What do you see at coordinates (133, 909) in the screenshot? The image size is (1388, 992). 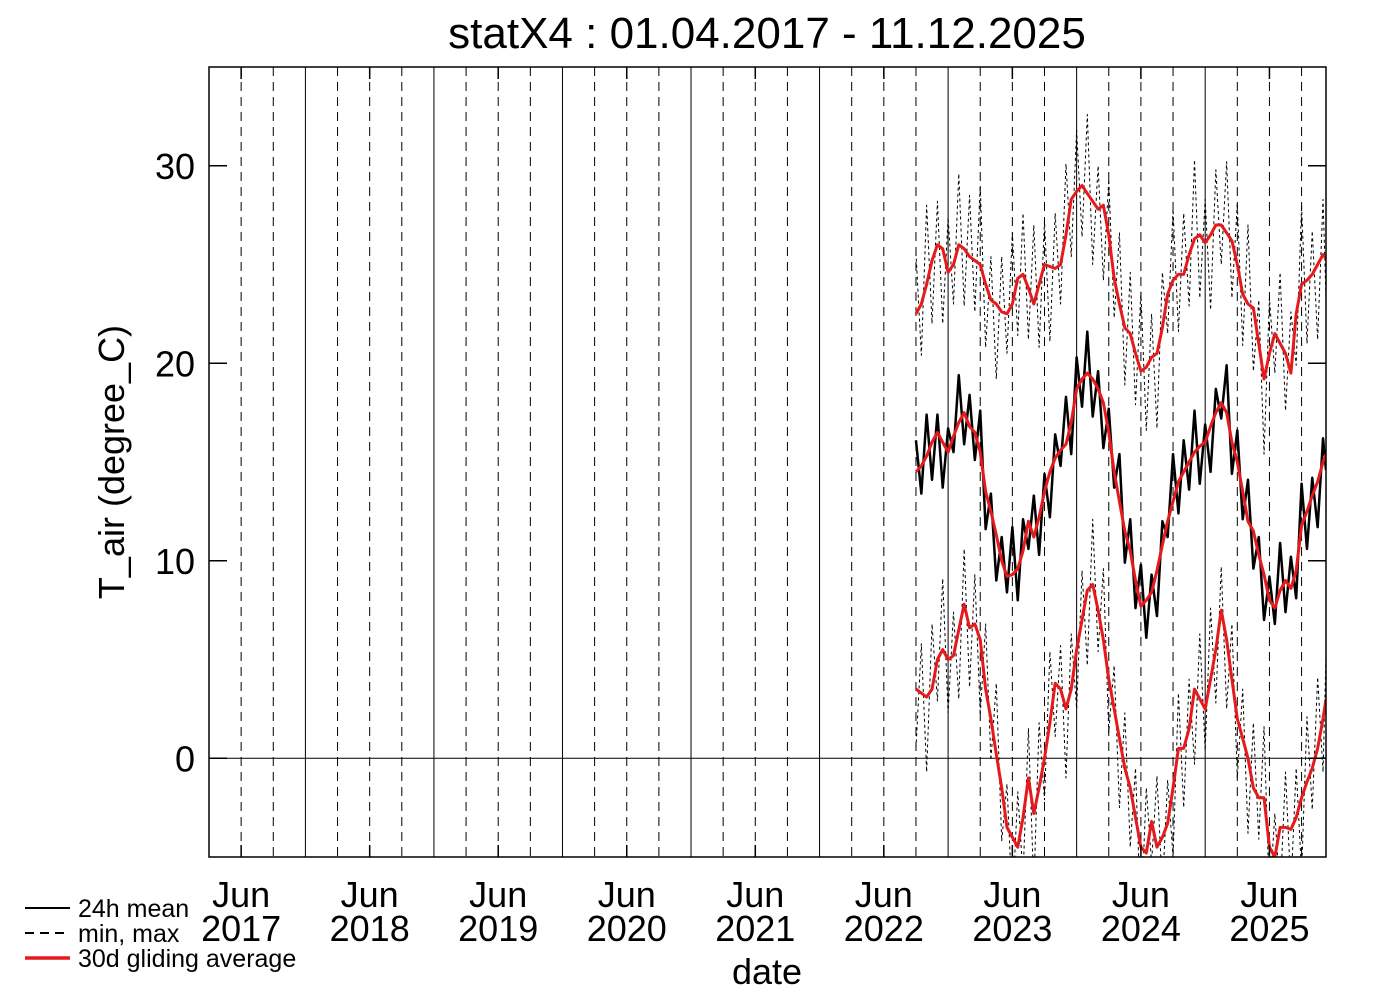 I see `legend-label: 24h mean` at bounding box center [133, 909].